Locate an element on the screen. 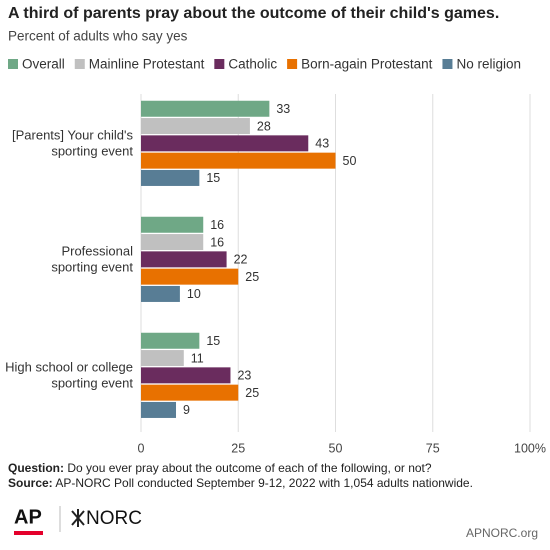 The width and height of the screenshot is (550, 550). x-tick-label: 0 is located at coordinates (141, 448).